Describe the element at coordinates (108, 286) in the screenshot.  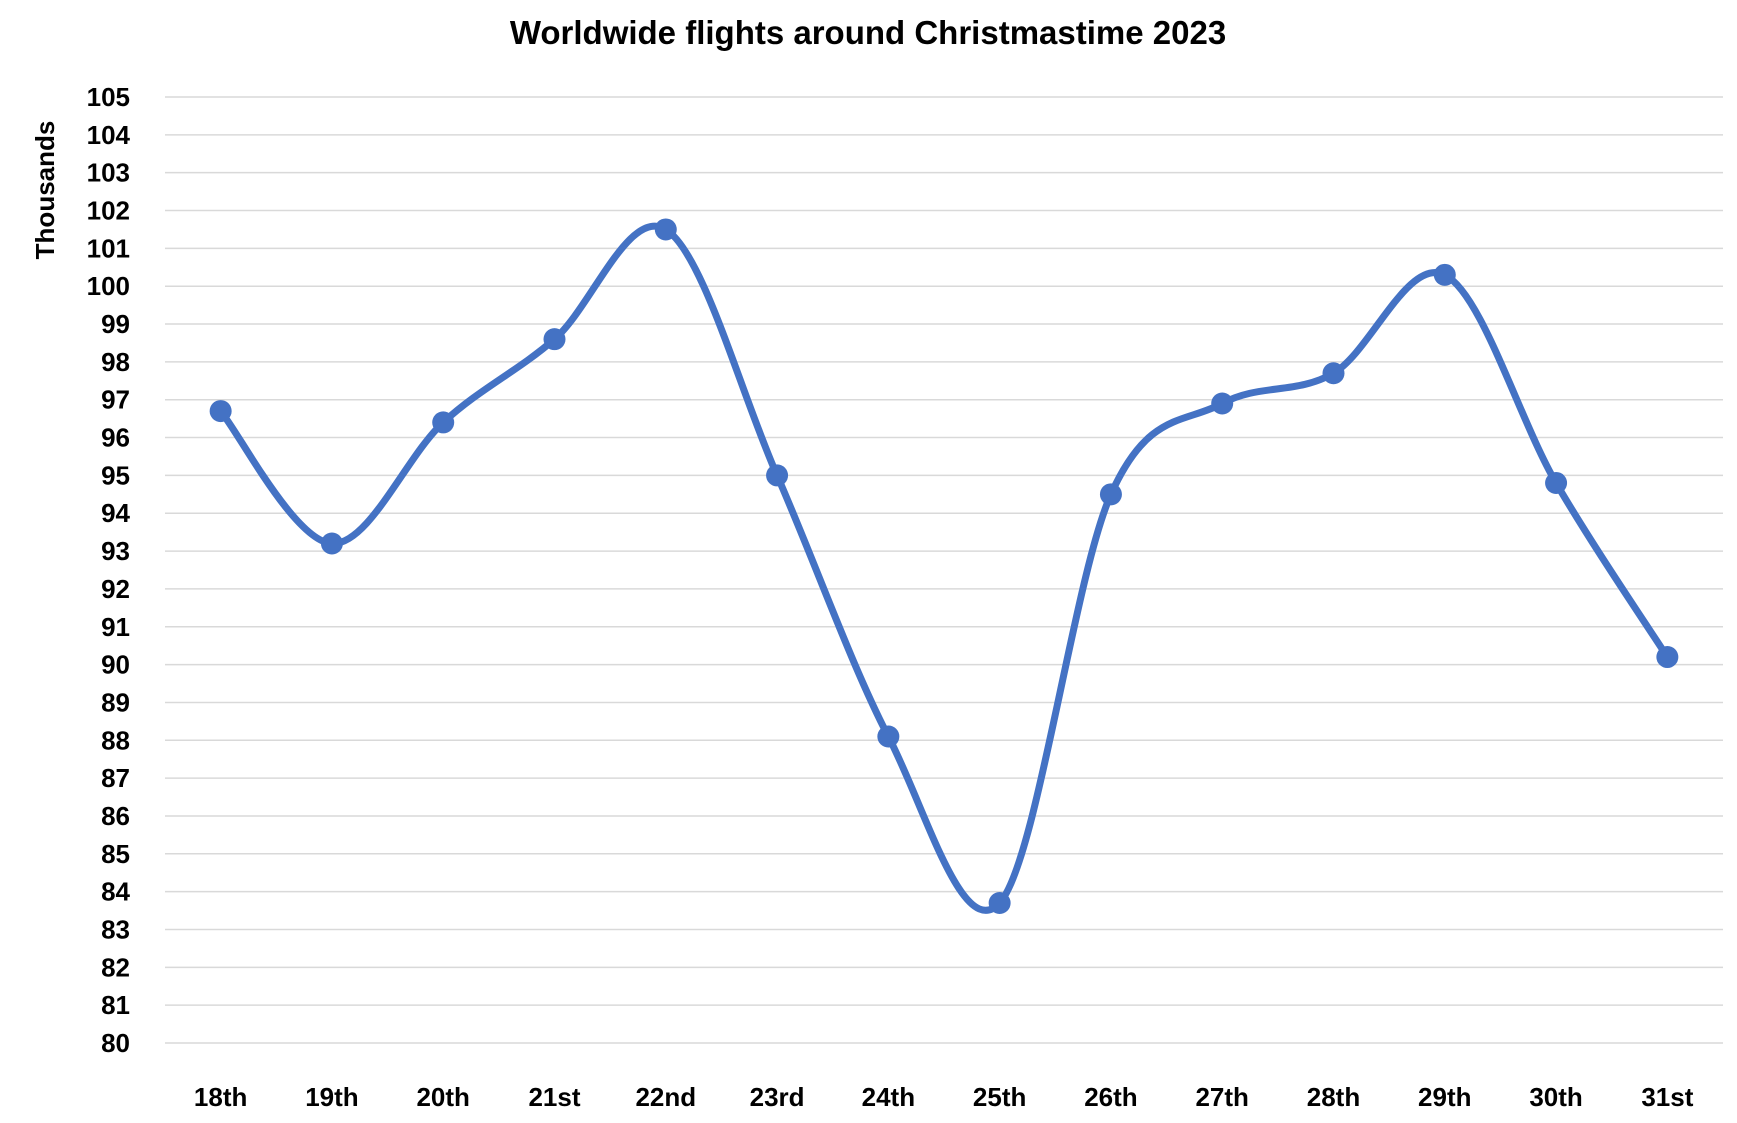
I see `y-tick-label: 100` at that location.